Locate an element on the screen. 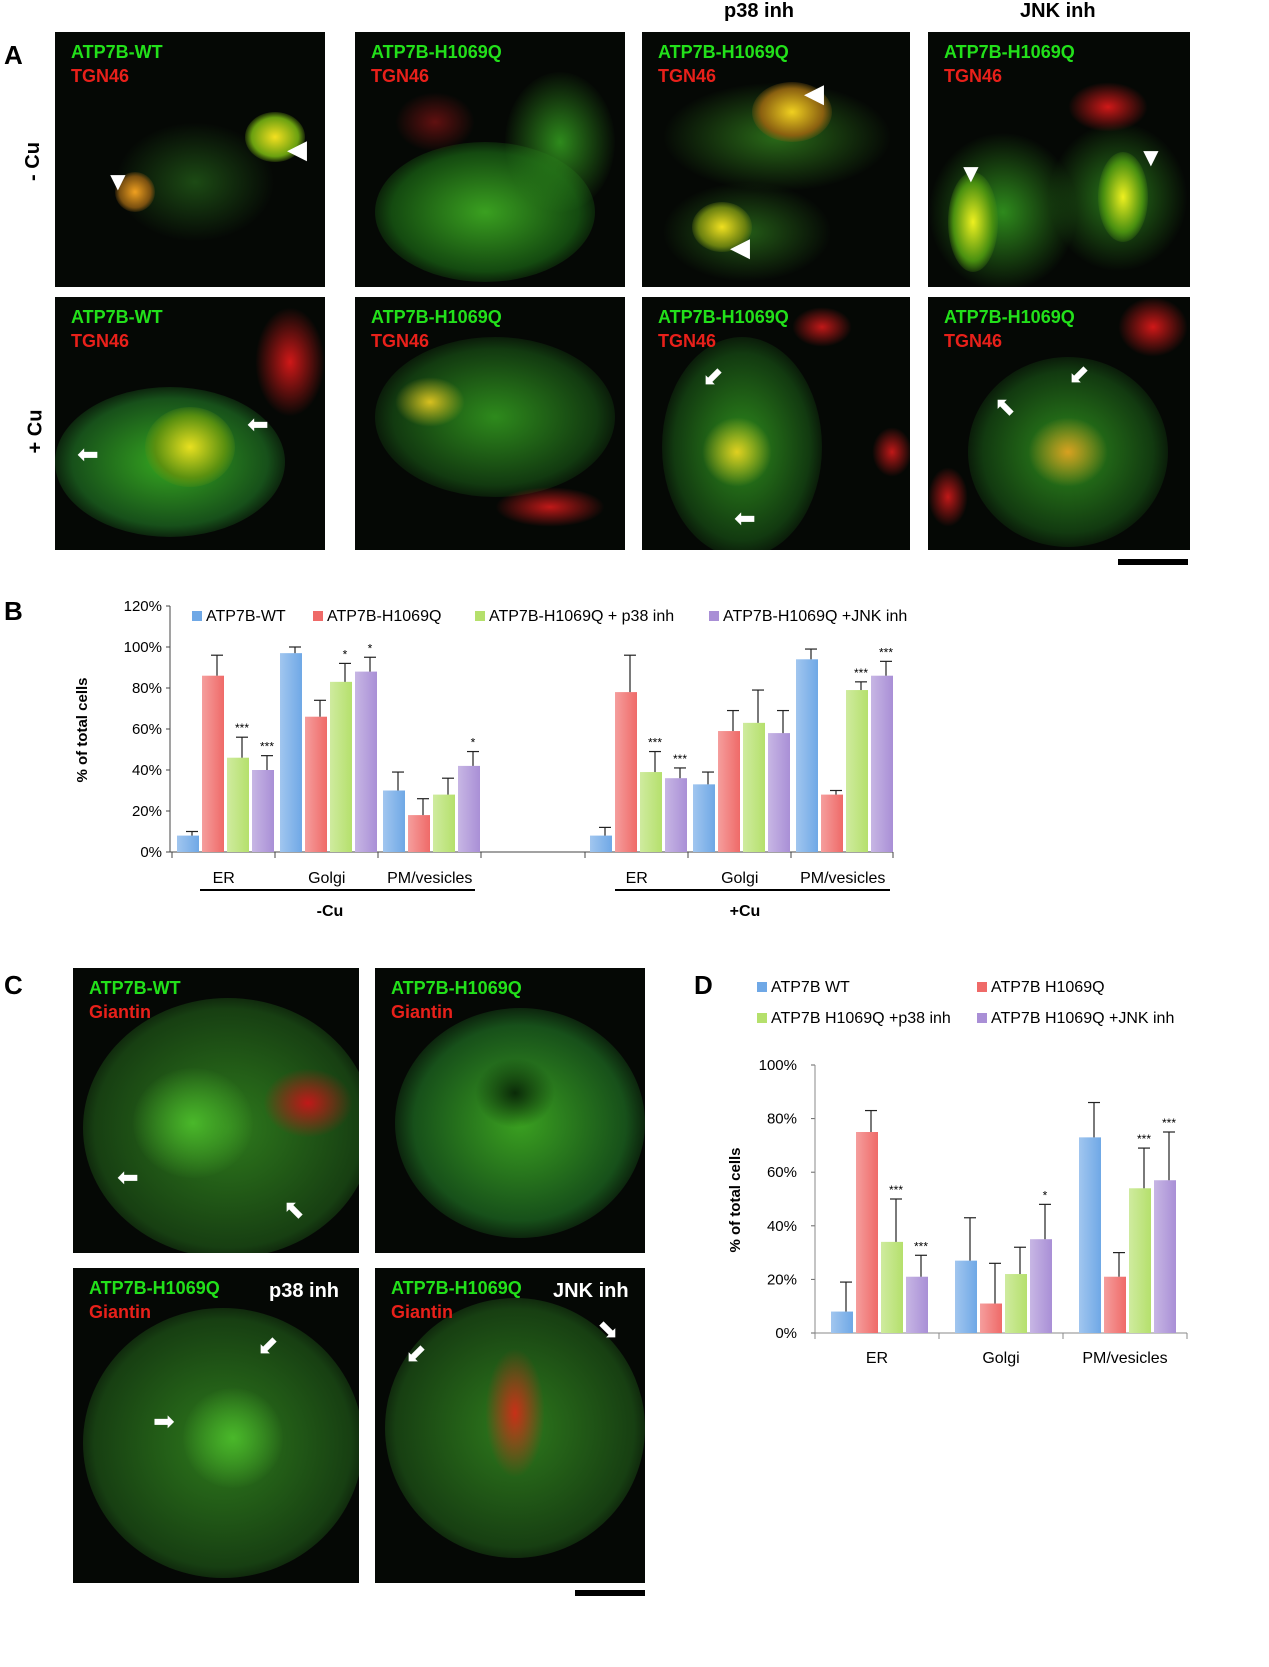  y-tick-label: 80% is located at coordinates (782, 1119).